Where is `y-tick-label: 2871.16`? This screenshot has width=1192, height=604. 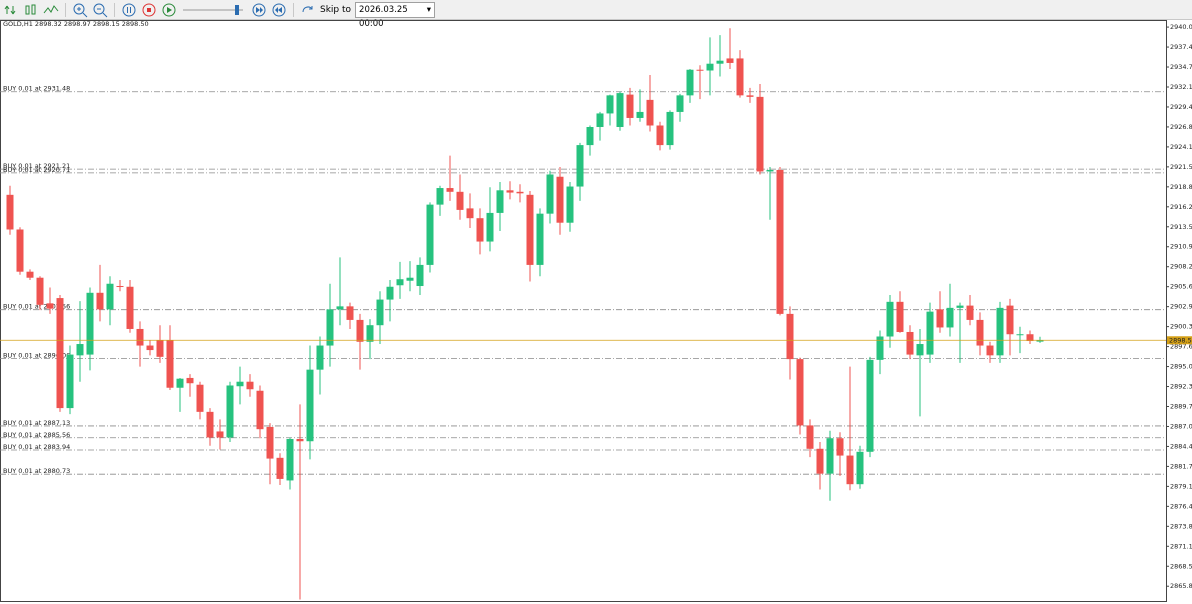 y-tick-label: 2871.16 is located at coordinates (1181, 546).